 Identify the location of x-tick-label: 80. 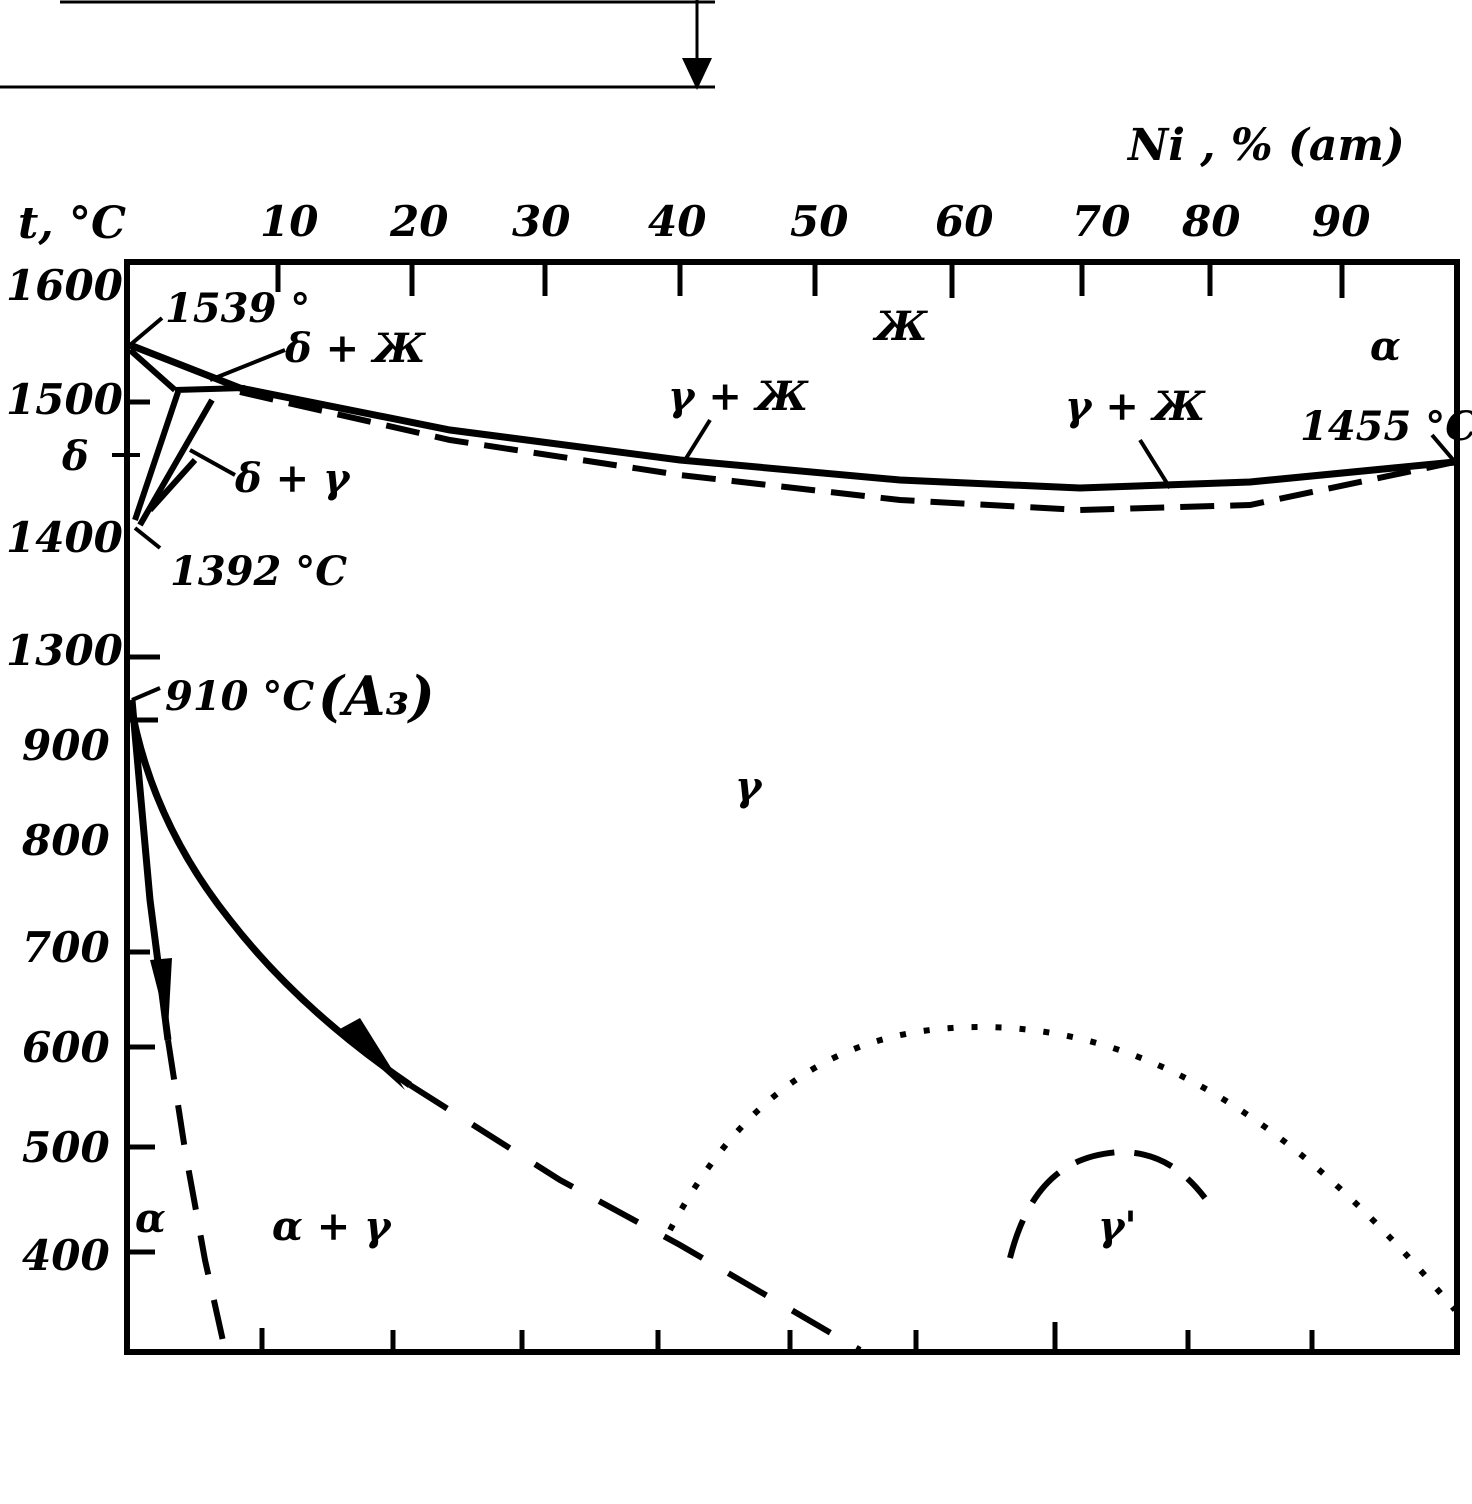
(1210, 221).